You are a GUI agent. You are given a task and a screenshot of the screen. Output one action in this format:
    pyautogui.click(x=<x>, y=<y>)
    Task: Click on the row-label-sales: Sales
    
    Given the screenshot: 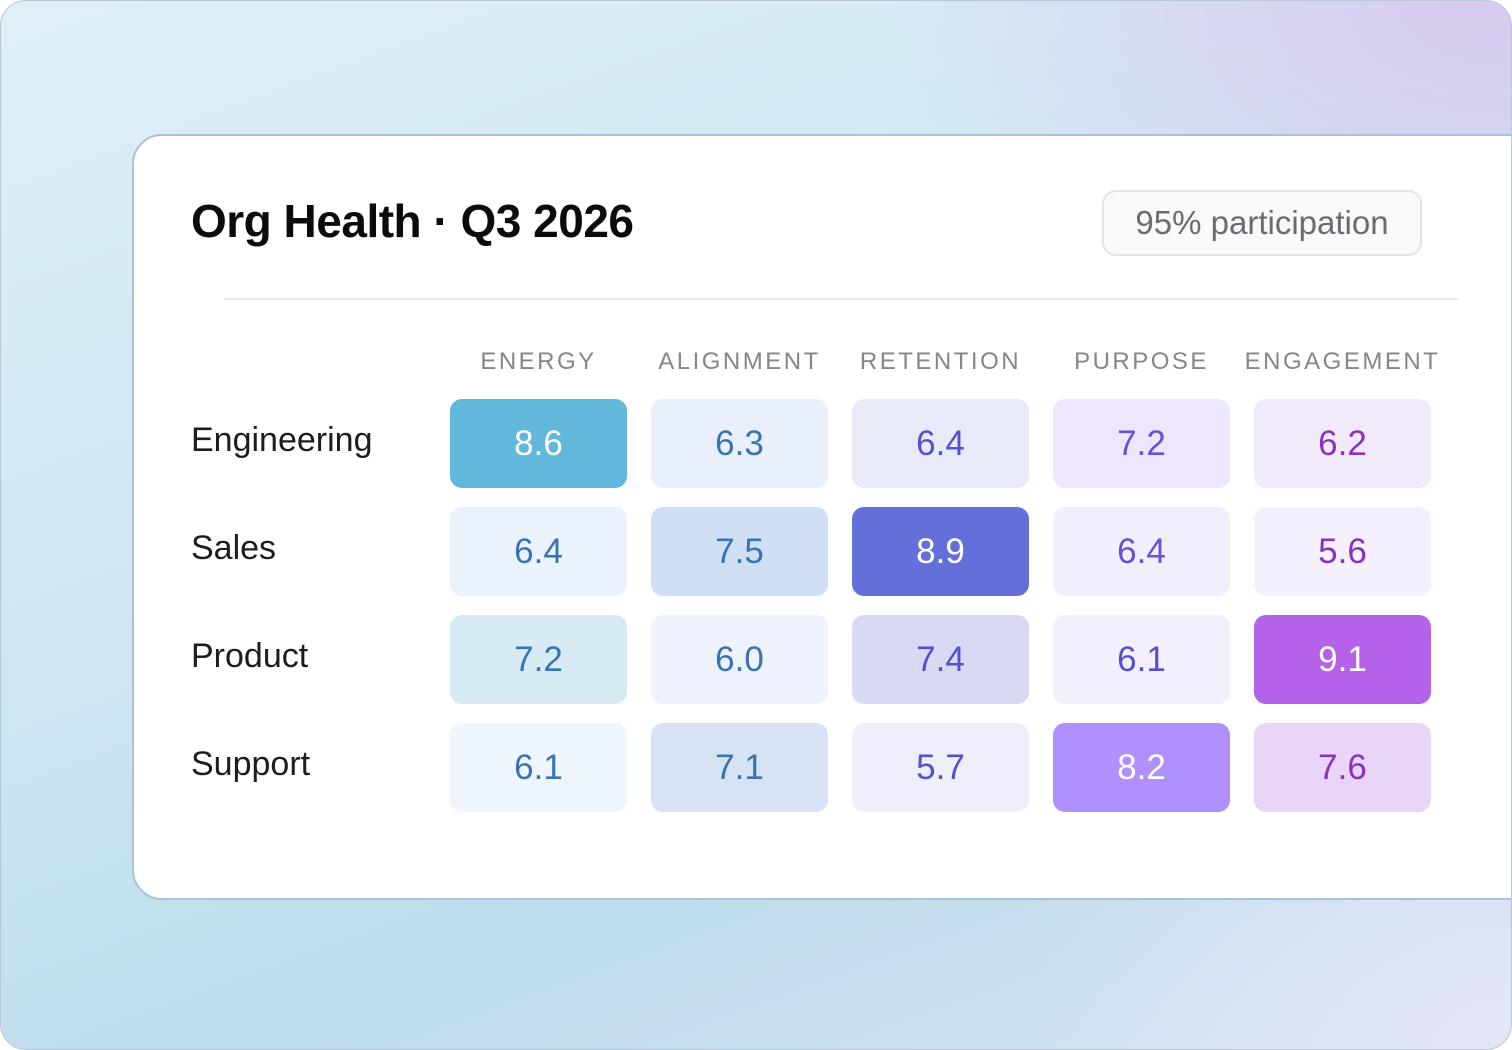 What is the action you would take?
    pyautogui.click(x=234, y=548)
    